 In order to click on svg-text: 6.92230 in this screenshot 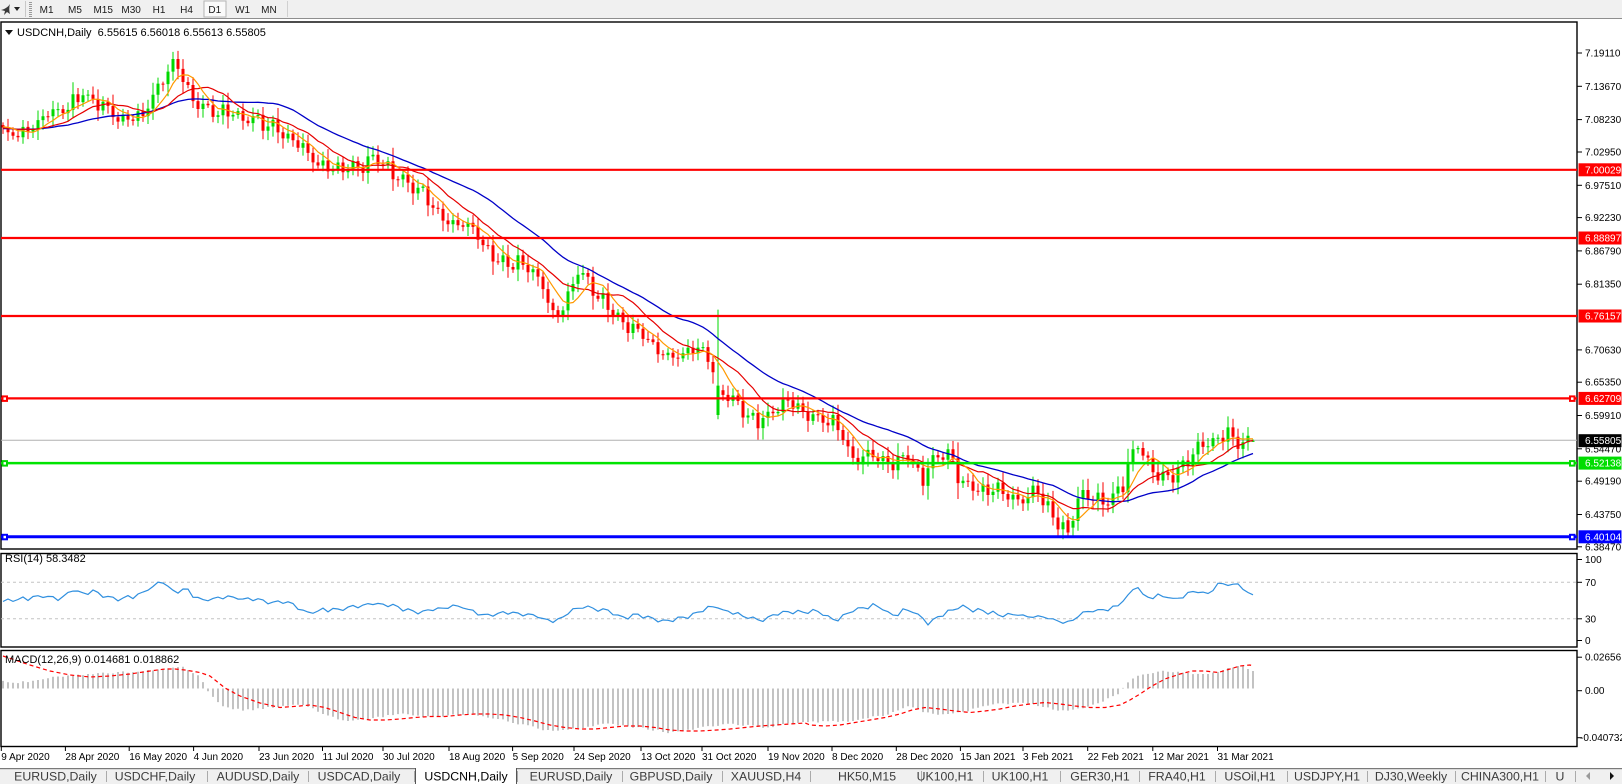, I will do `click(1603, 218)`.